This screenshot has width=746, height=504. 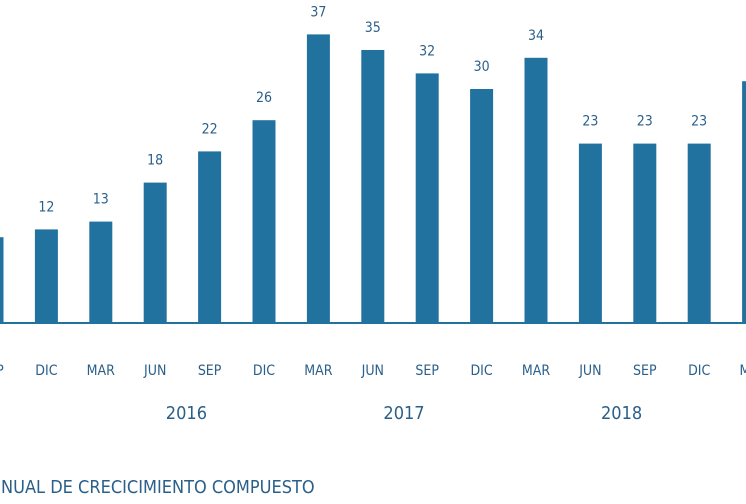 What do you see at coordinates (264, 98) in the screenshot?
I see `value-label: 26` at bounding box center [264, 98].